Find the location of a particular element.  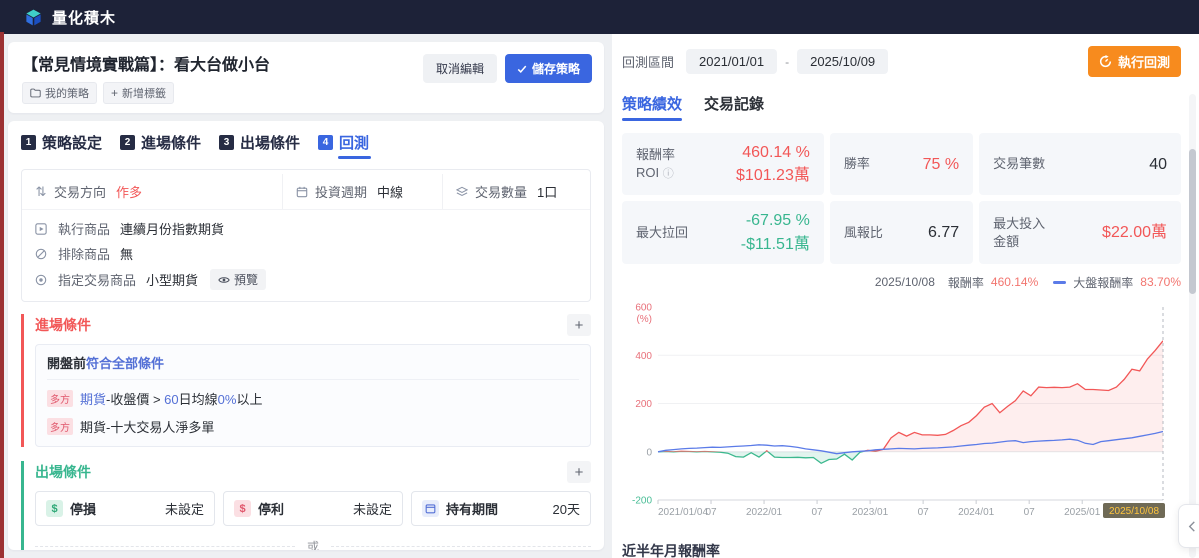

step-tab-進場條件: 2 進場條件 is located at coordinates (160, 145).